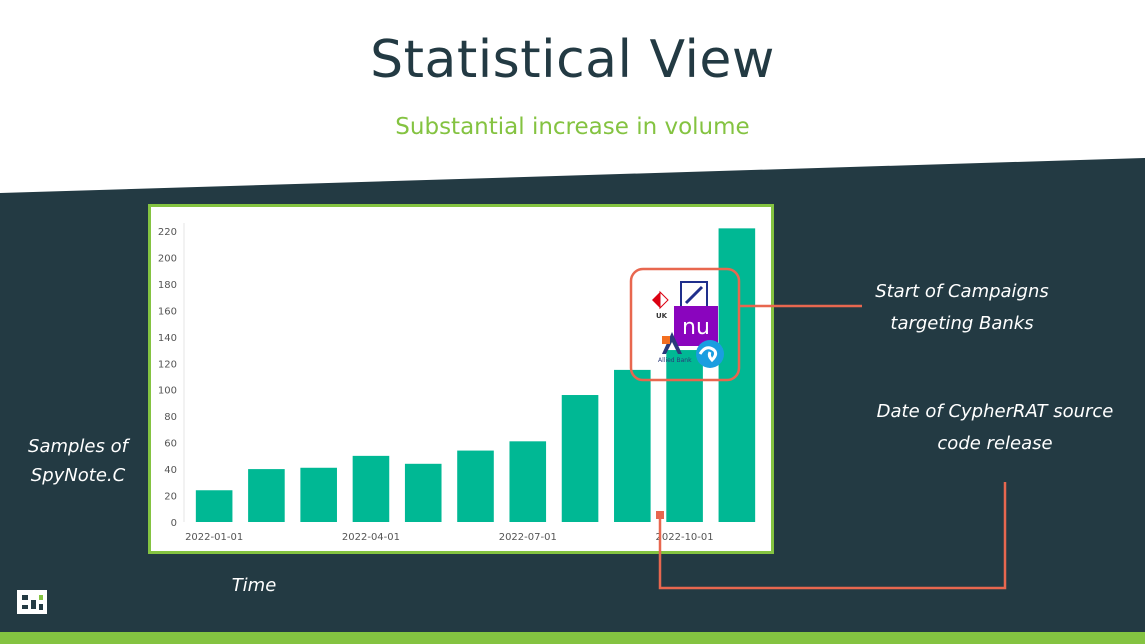 This screenshot has height=644, width=1145. What do you see at coordinates (167, 311) in the screenshot?
I see `y-tick-label: 160` at bounding box center [167, 311].